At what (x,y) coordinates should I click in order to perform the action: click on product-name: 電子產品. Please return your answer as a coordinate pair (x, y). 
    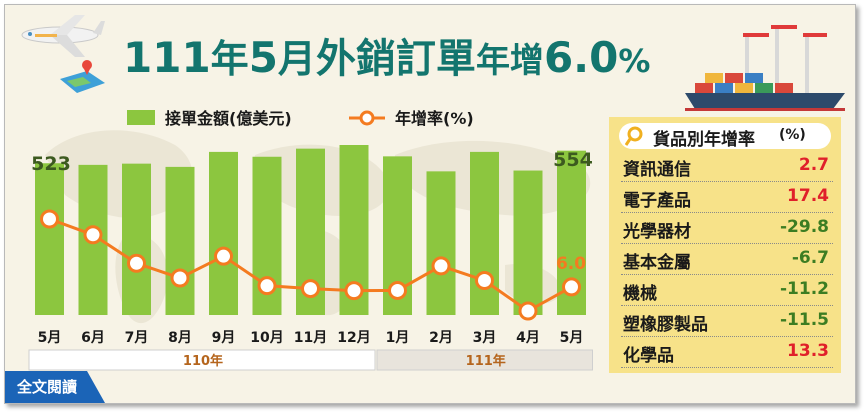
    Looking at the image, I should click on (657, 201).